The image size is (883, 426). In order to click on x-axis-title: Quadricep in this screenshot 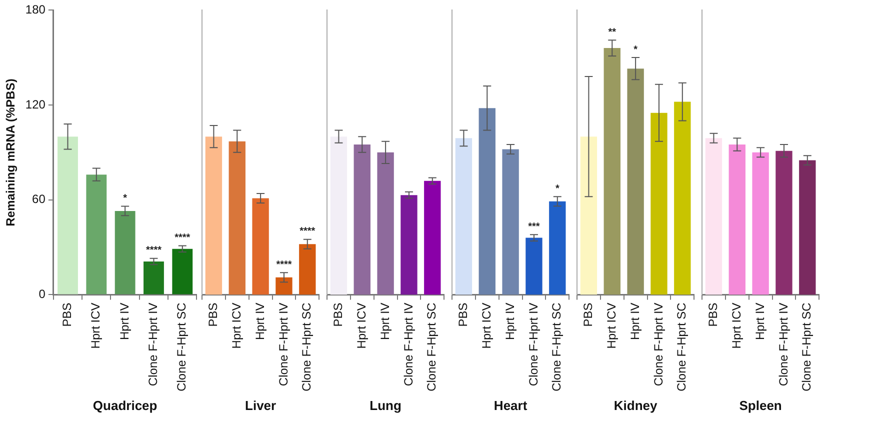, I will do `click(125, 405)`.